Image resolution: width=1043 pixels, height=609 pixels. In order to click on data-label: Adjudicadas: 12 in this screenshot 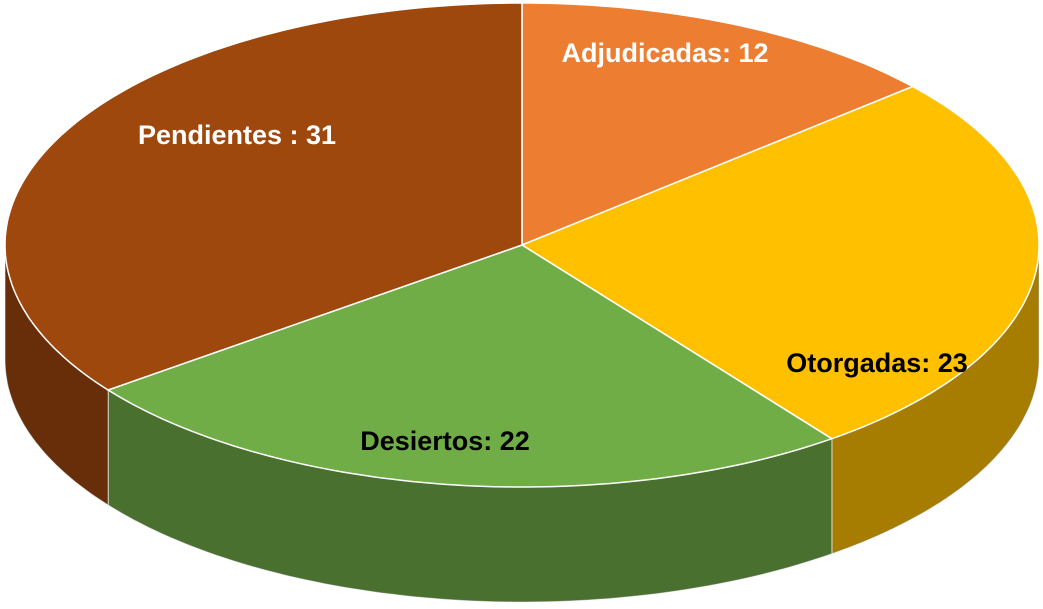, I will do `click(664, 53)`.